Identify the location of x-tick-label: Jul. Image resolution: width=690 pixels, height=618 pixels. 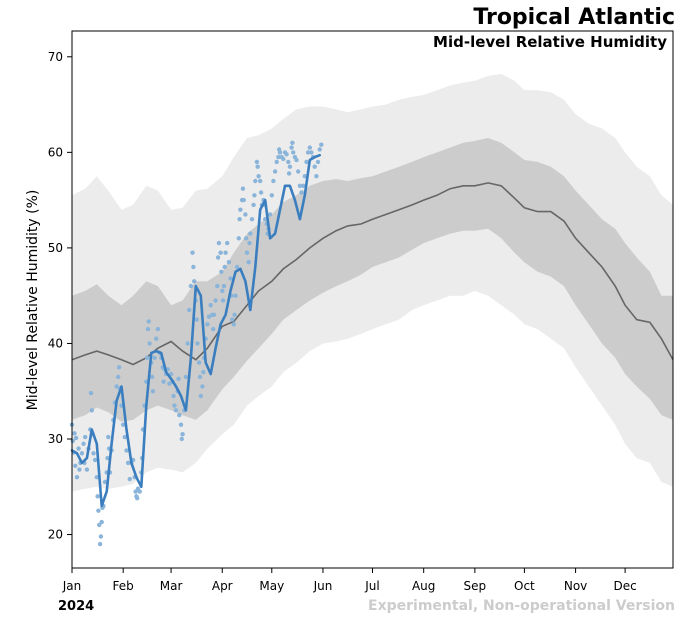
(371, 586).